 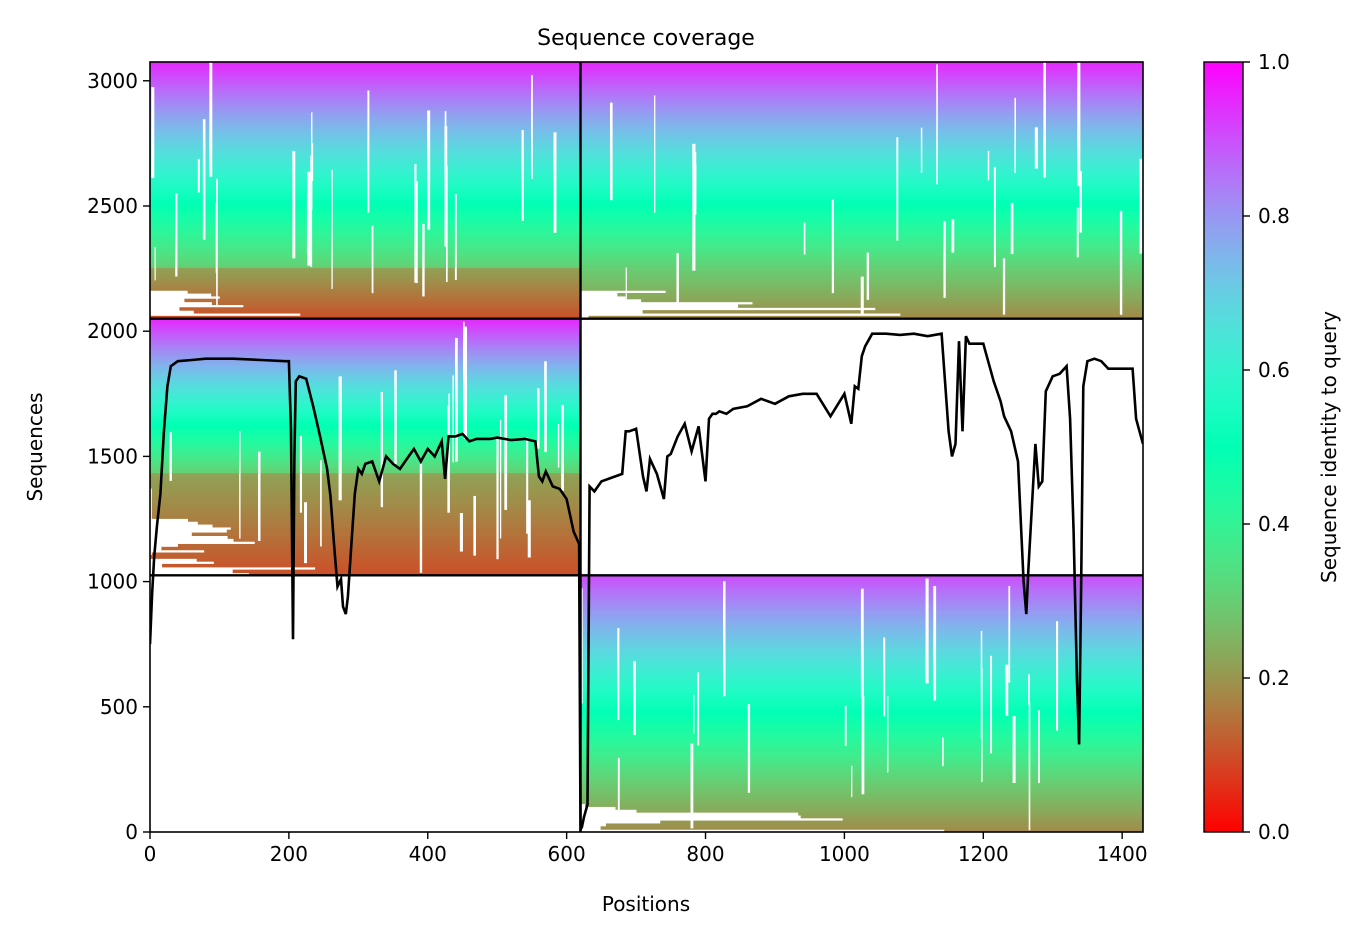 What do you see at coordinates (646, 904) in the screenshot?
I see `x-axis-label: Positions` at bounding box center [646, 904].